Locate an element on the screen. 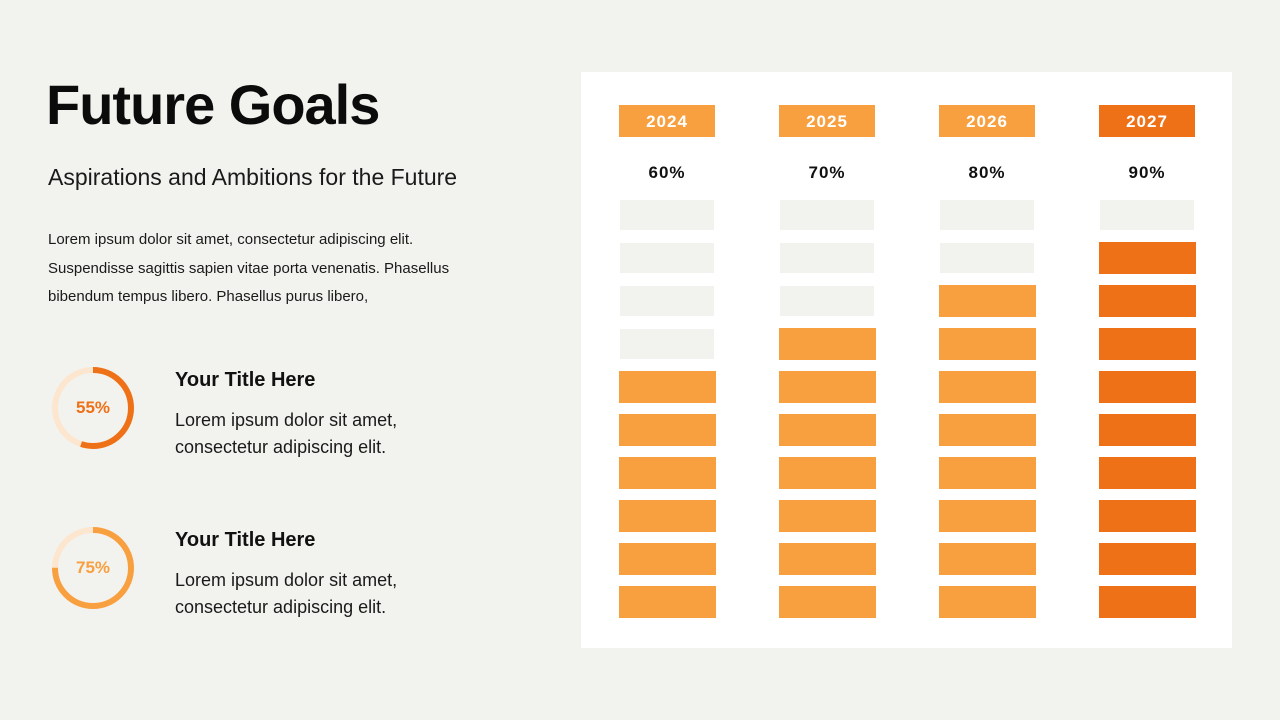  year-label-2026: 2026 is located at coordinates (987, 121).